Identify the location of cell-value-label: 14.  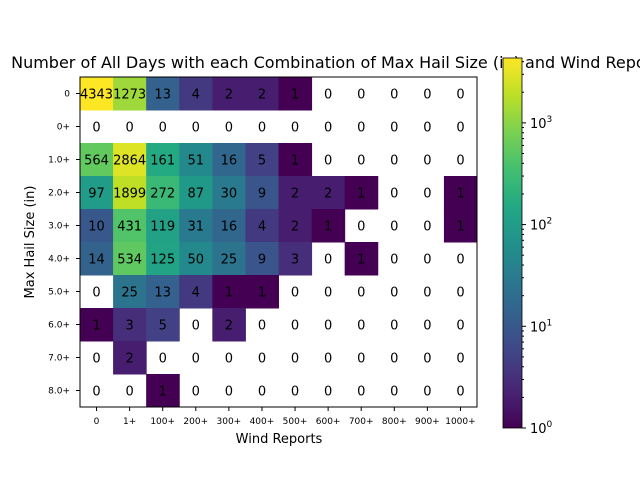
(96, 260).